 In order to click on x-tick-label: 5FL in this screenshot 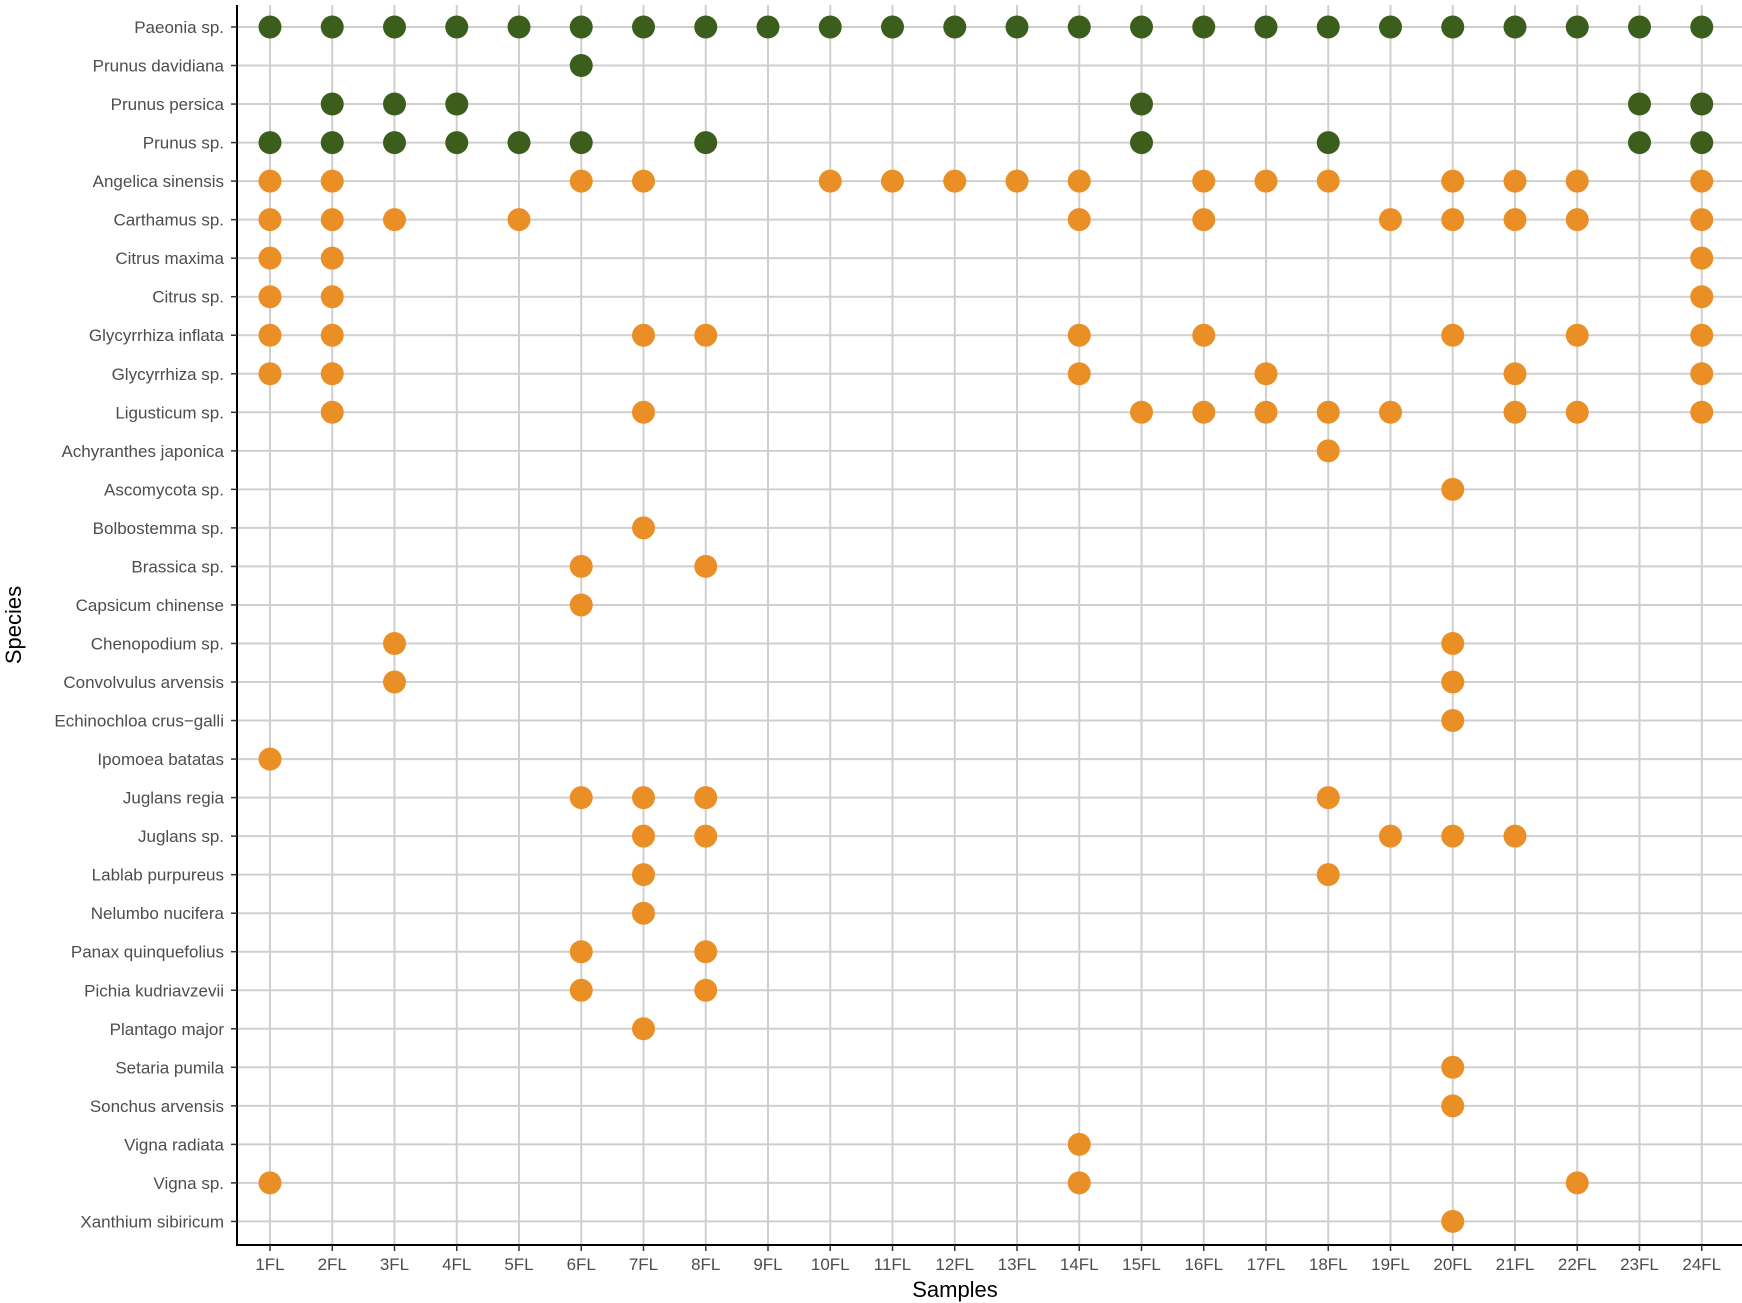, I will do `click(518, 1264)`.